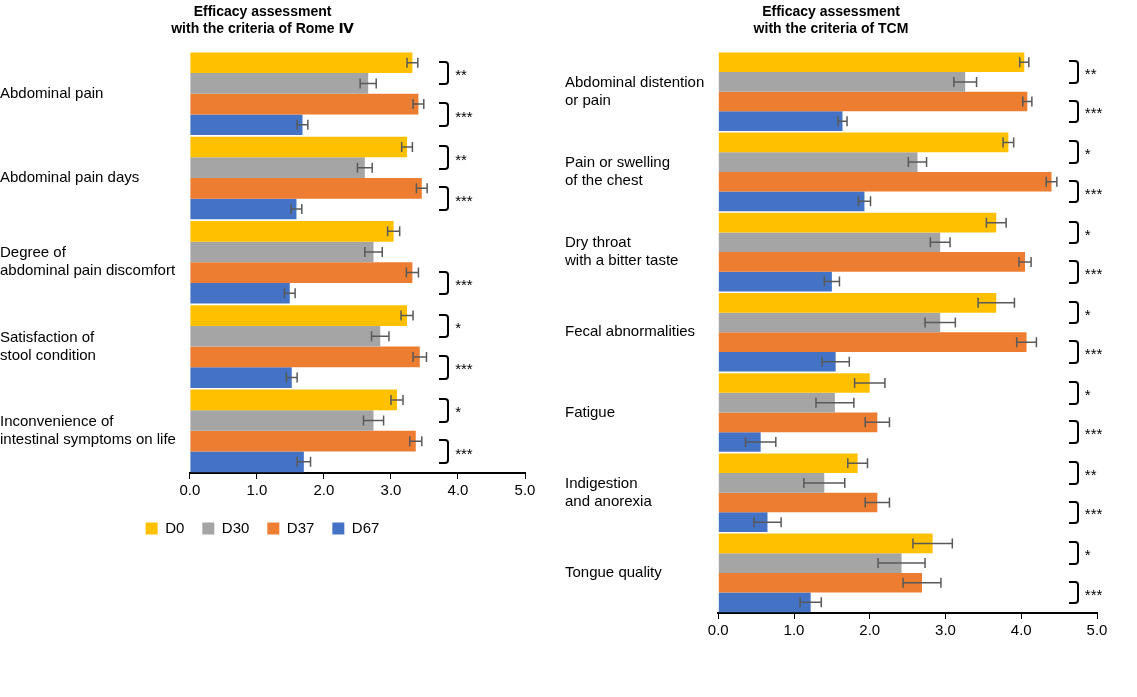  I want to click on legend-label: D37, so click(300, 527).